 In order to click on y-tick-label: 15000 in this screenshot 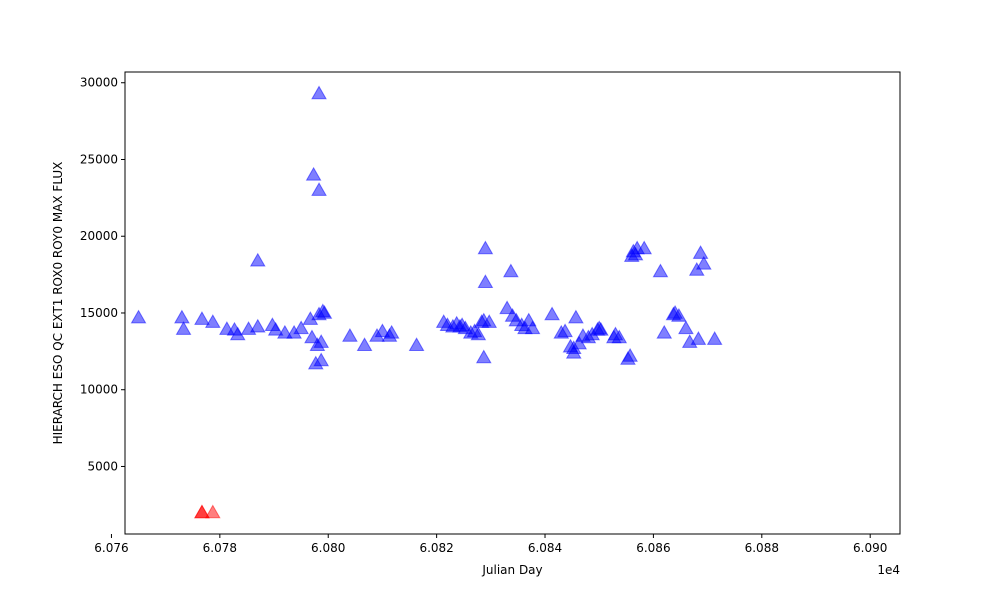, I will do `click(99, 313)`.